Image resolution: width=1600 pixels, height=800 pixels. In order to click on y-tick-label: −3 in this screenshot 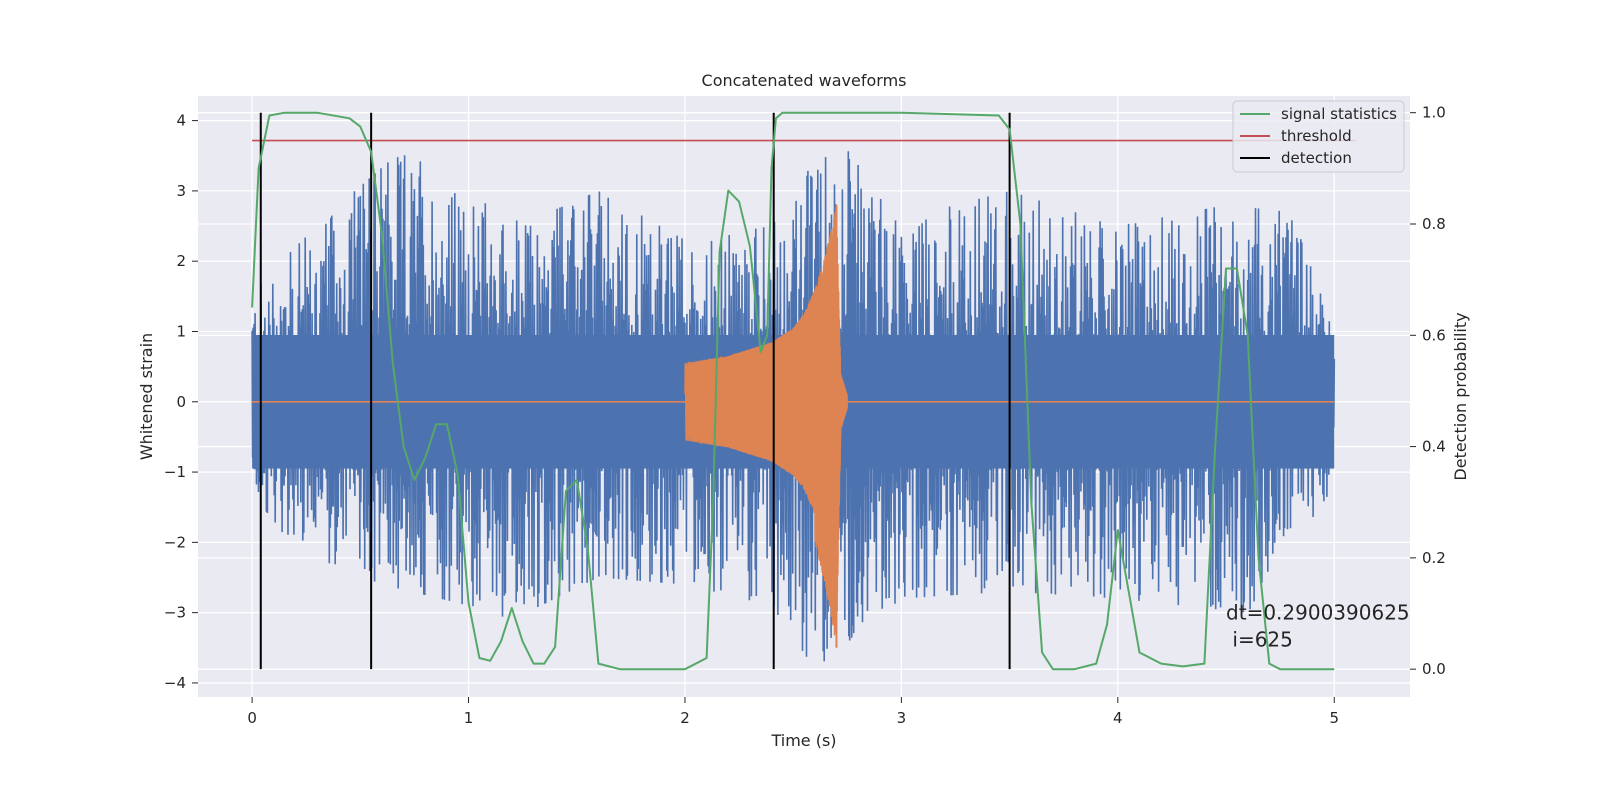, I will do `click(175, 613)`.